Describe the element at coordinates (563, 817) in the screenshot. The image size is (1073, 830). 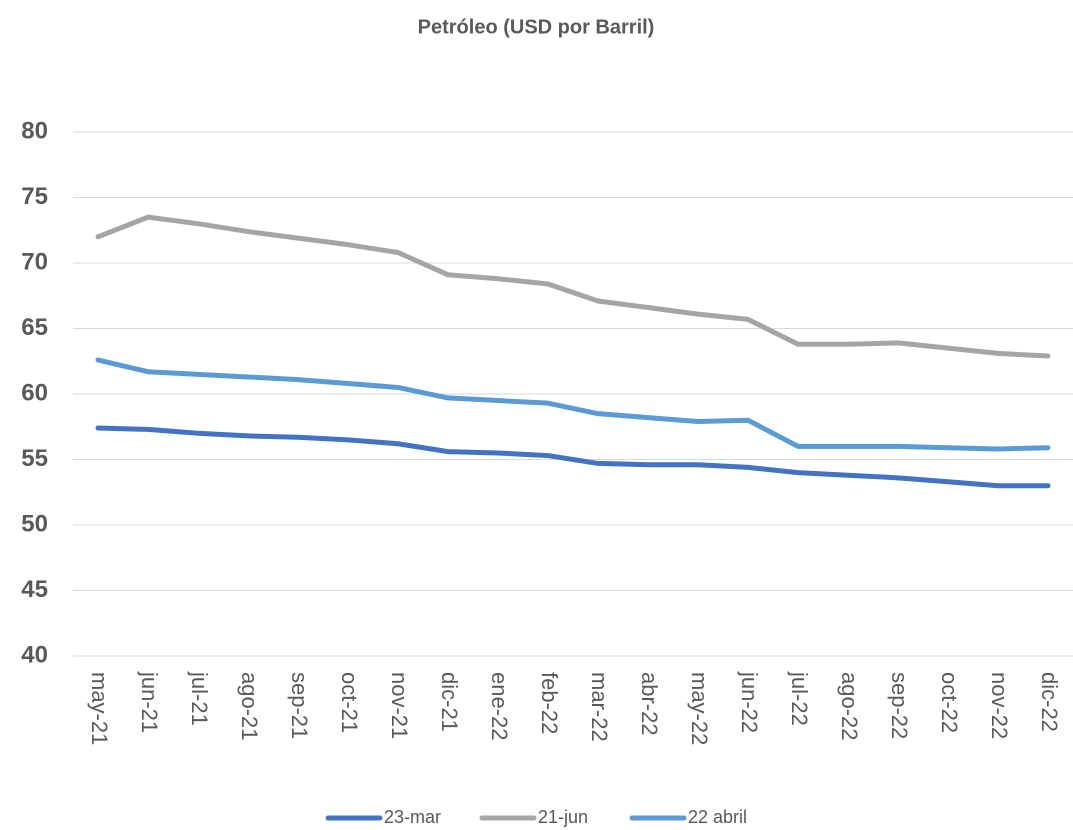
I see `legend-label: 21-jun` at that location.